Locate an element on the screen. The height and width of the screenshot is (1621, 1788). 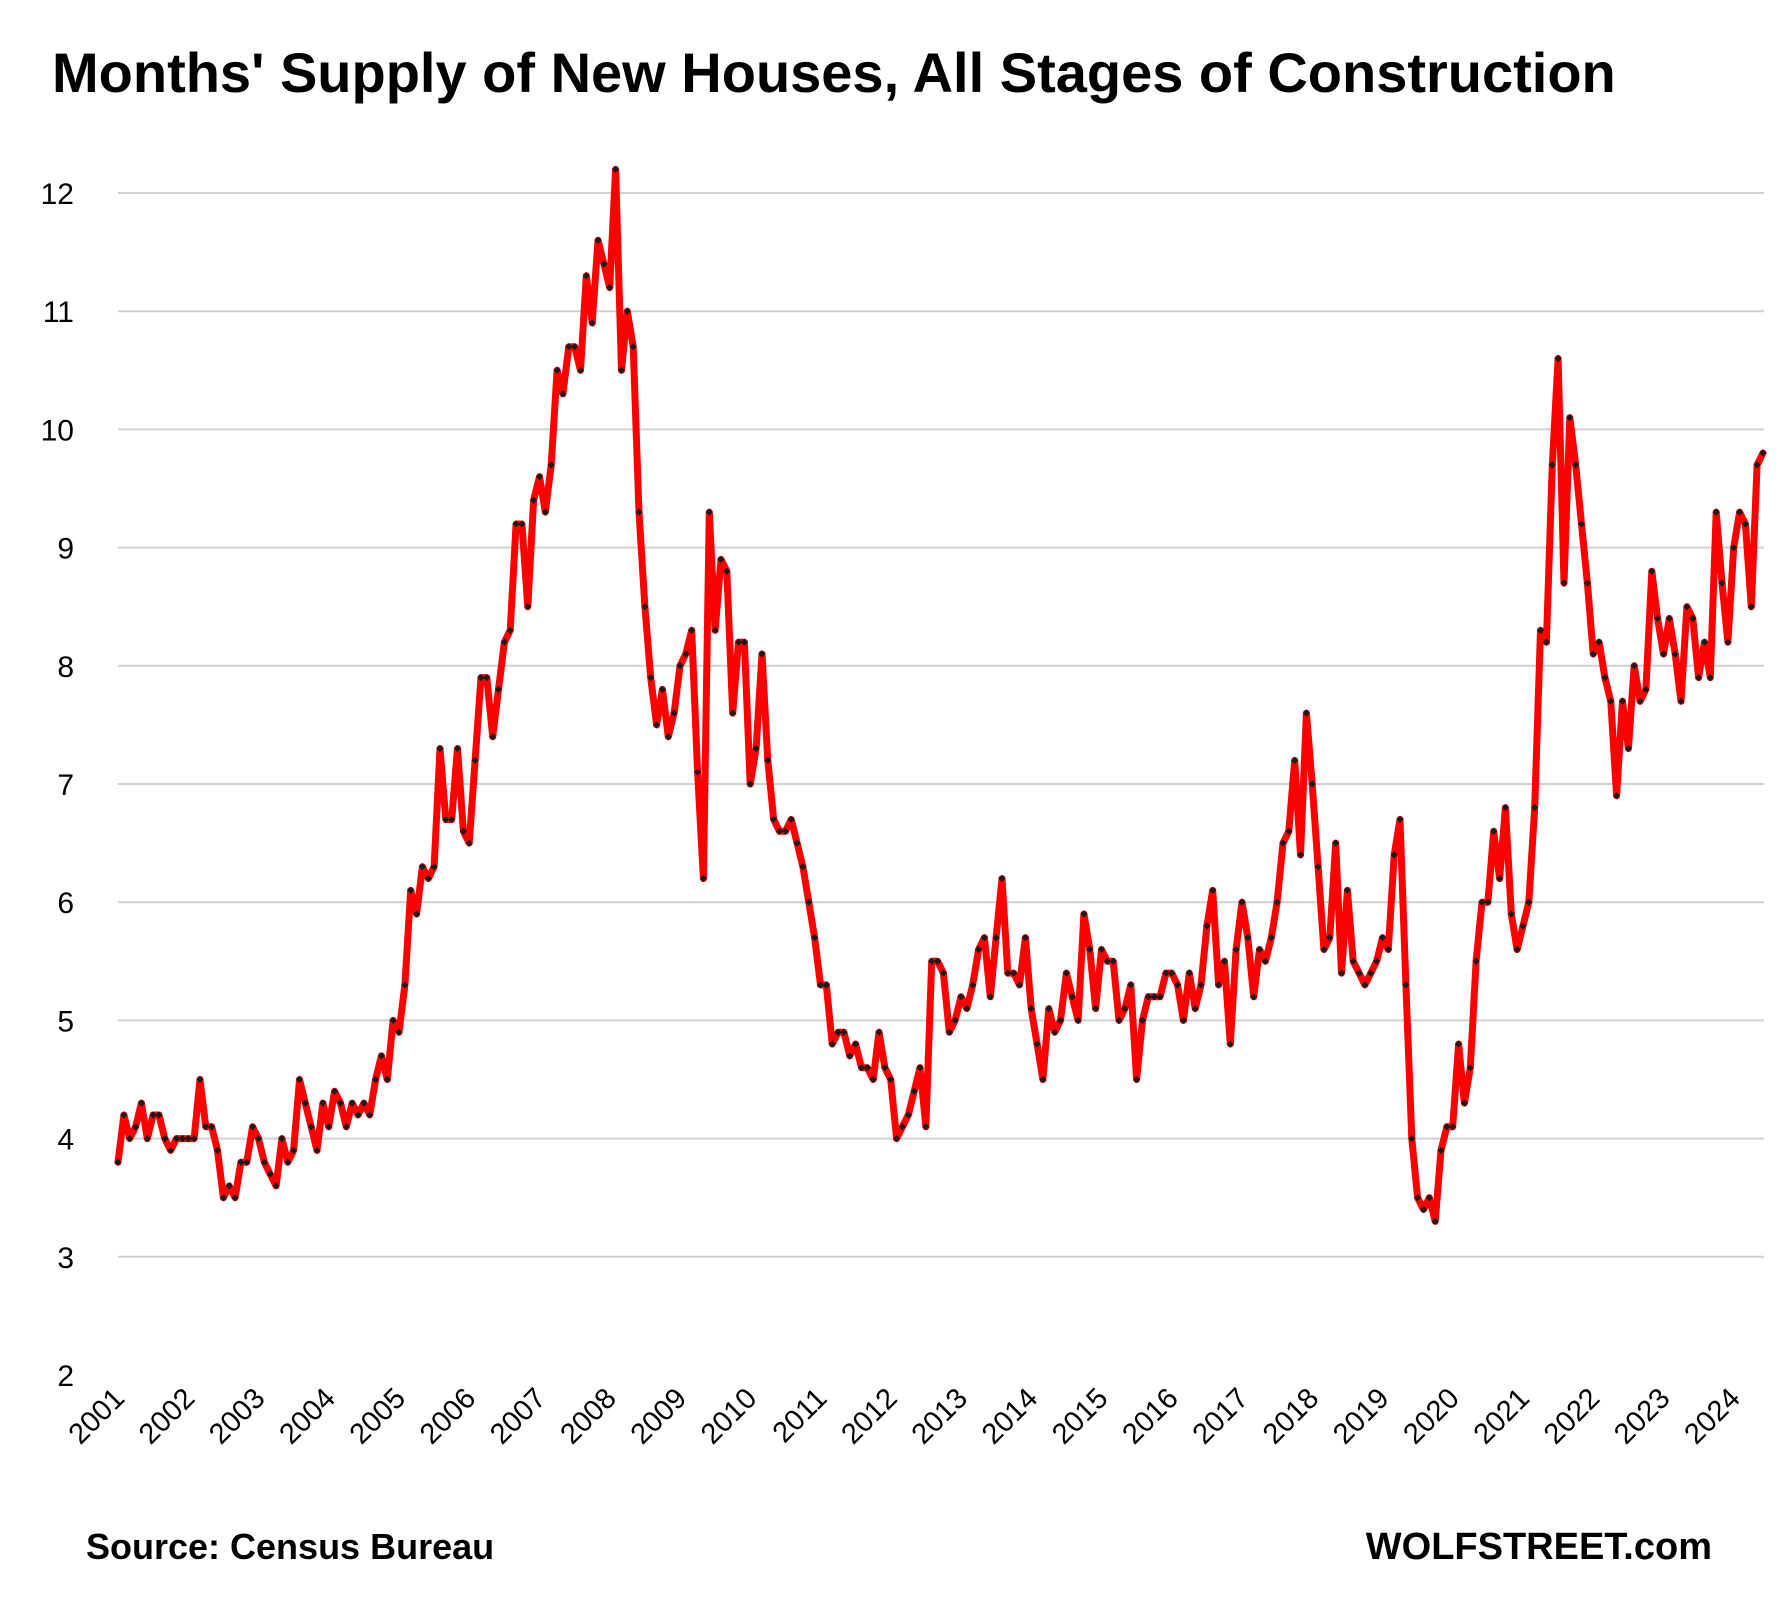
y-tick-label: 9 is located at coordinates (65, 549).